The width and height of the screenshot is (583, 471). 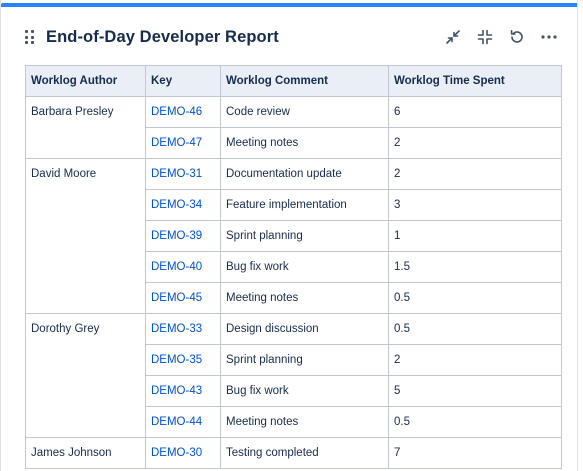 I want to click on key-cell: DEMO-47, so click(x=183, y=143).